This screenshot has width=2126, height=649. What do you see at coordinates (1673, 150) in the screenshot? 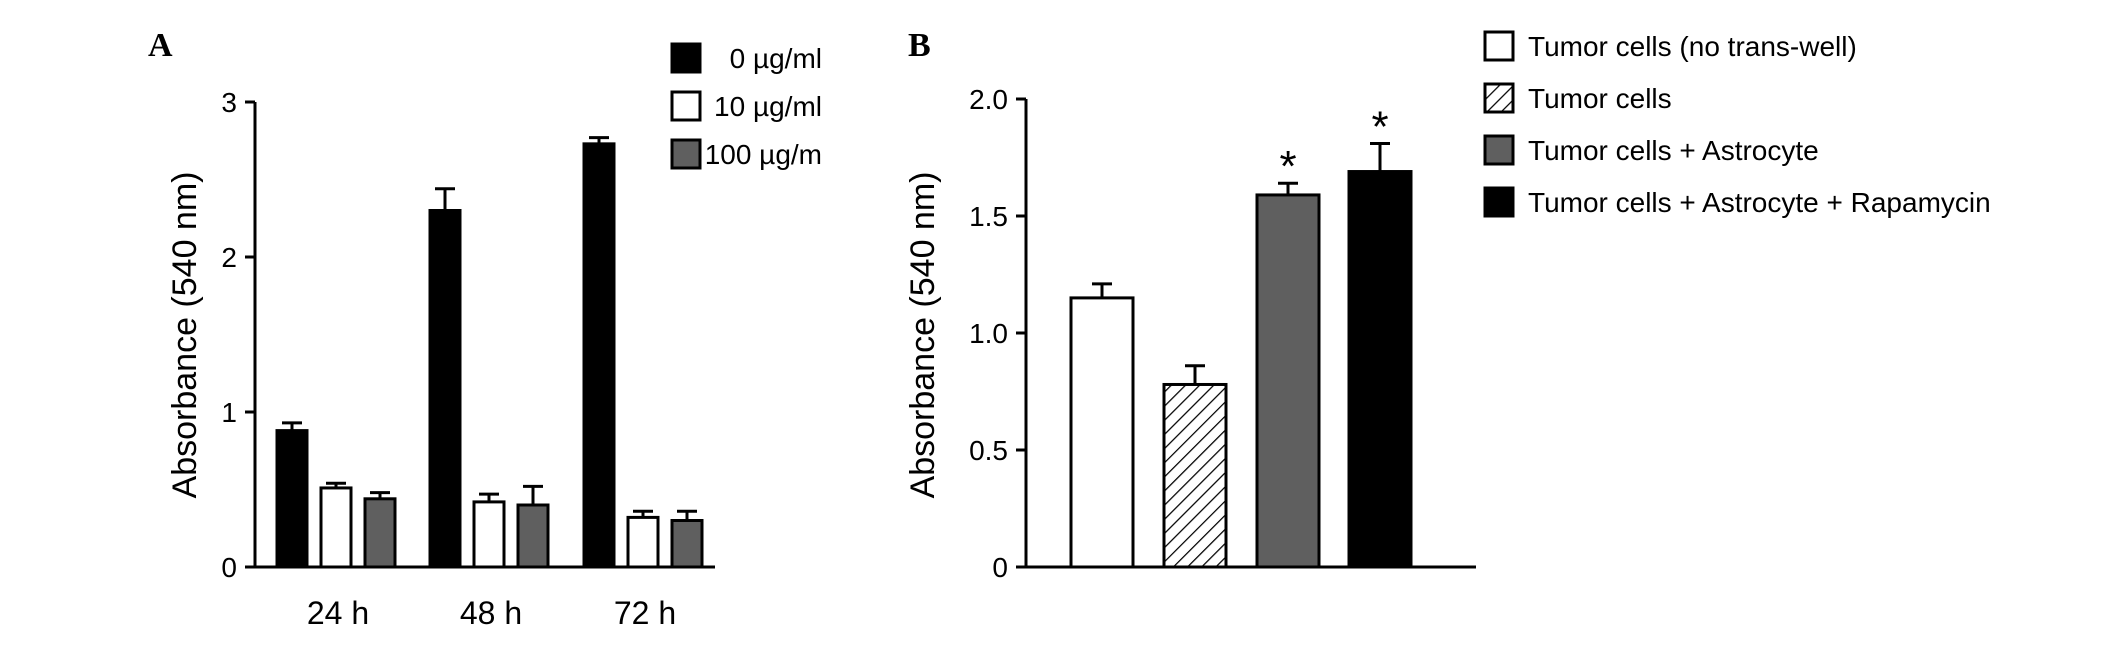
I see `panel-b-legend-label: Tumor cells + Astrocyte` at bounding box center [1673, 150].